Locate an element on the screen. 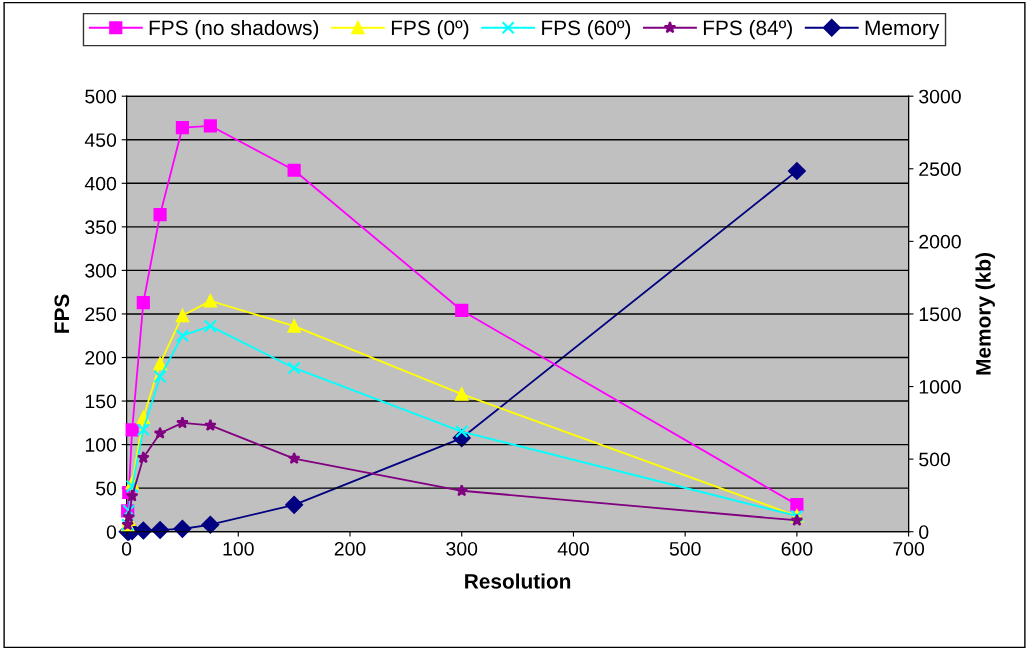  y2-tick-label: 2000 is located at coordinates (940, 241).